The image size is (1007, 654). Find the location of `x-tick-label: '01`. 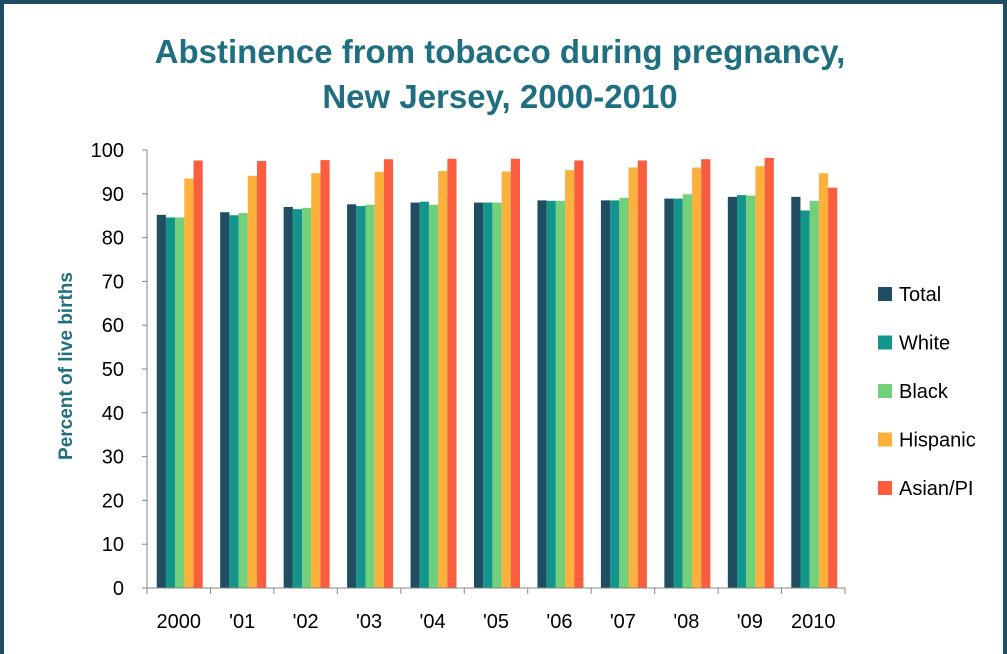

x-tick-label: '01 is located at coordinates (242, 622).